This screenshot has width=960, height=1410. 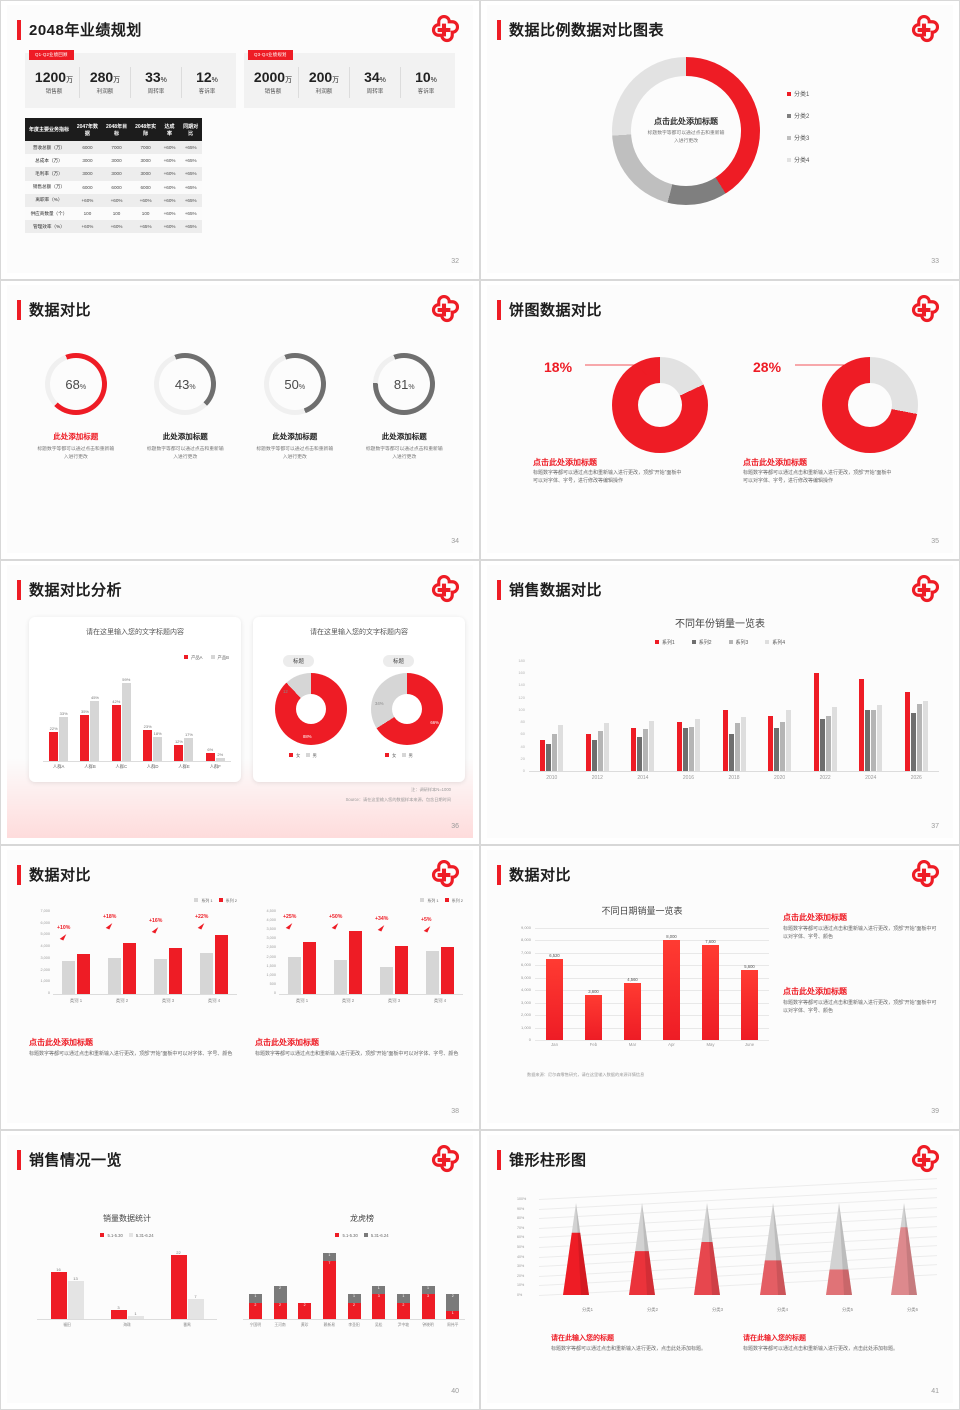 I want to click on chart-note-1: 注：调研样本N=1000, so click(x=431, y=789).